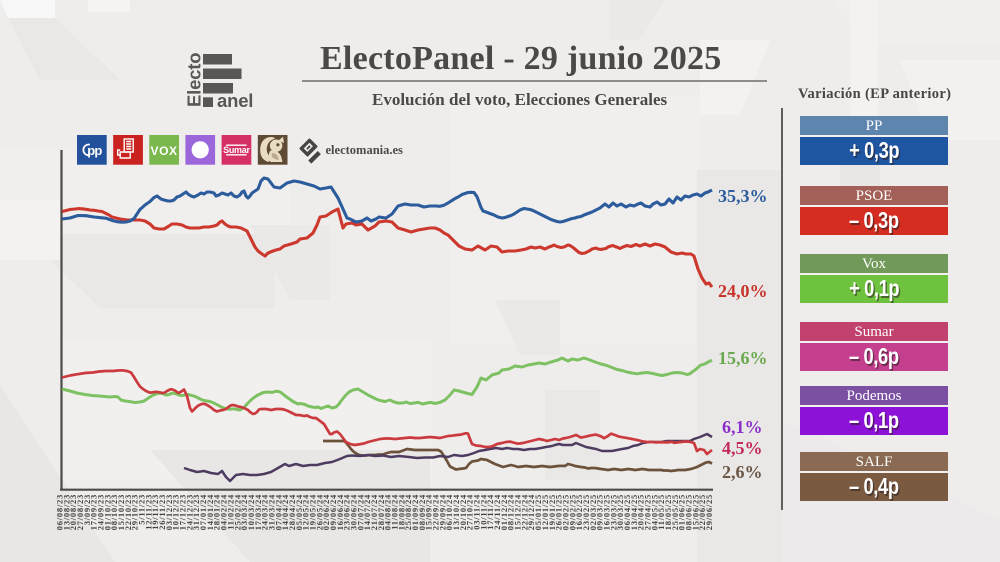 This screenshot has height=562, width=1000. What do you see at coordinates (73, 512) in the screenshot?
I see `svg-text: 20/08/23` at bounding box center [73, 512].